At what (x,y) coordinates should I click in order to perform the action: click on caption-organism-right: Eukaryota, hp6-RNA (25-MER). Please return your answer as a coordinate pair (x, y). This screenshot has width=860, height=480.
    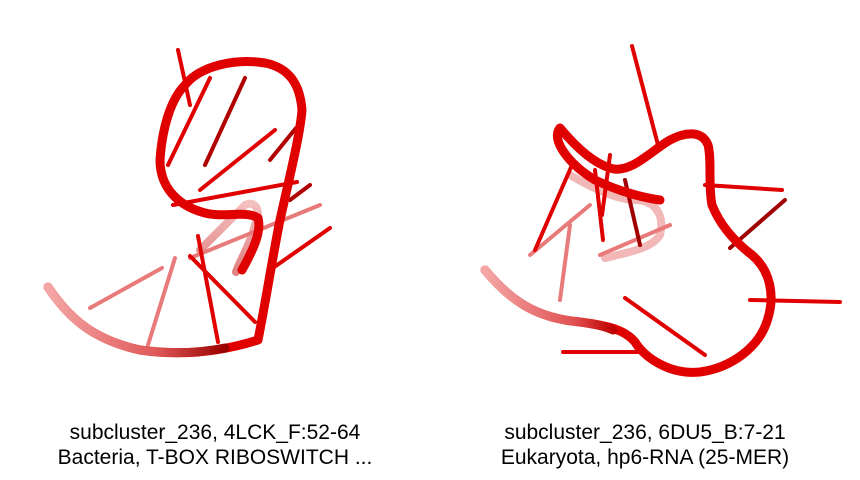
    Looking at the image, I should click on (645, 457).